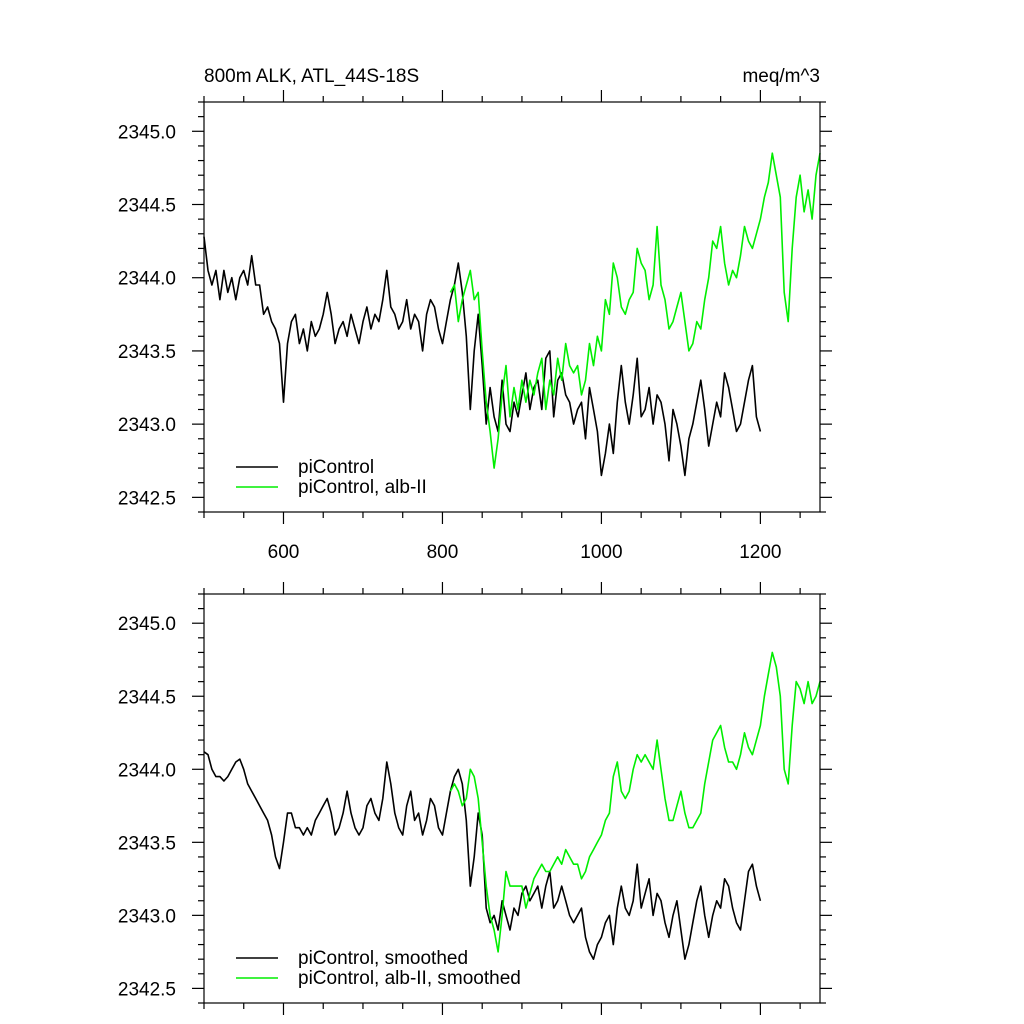  Describe the element at coordinates (336, 467) in the screenshot. I see `legend-label: piControl` at that location.